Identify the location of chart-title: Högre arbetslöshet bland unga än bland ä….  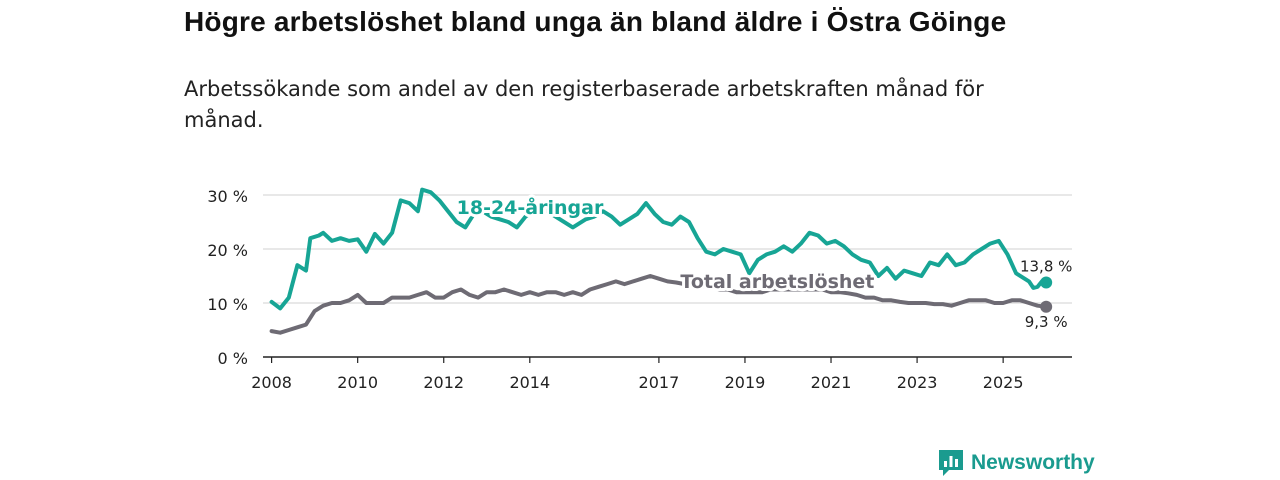
(595, 21).